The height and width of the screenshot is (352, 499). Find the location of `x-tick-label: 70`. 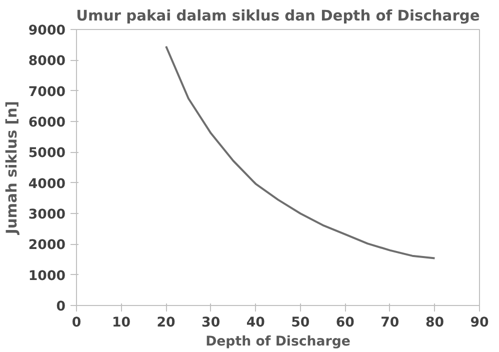

x-tick-label: 70 is located at coordinates (390, 323).